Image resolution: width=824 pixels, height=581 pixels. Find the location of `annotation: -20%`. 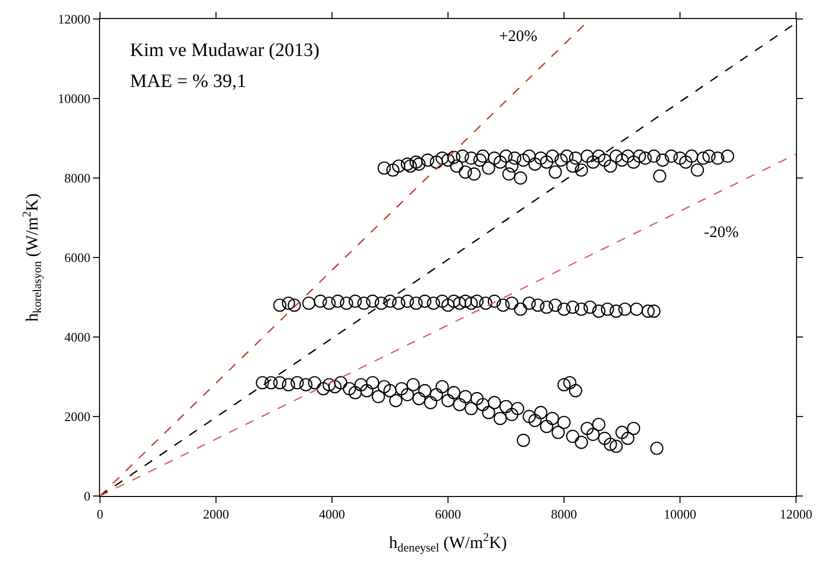

annotation: -20% is located at coordinates (721, 232).